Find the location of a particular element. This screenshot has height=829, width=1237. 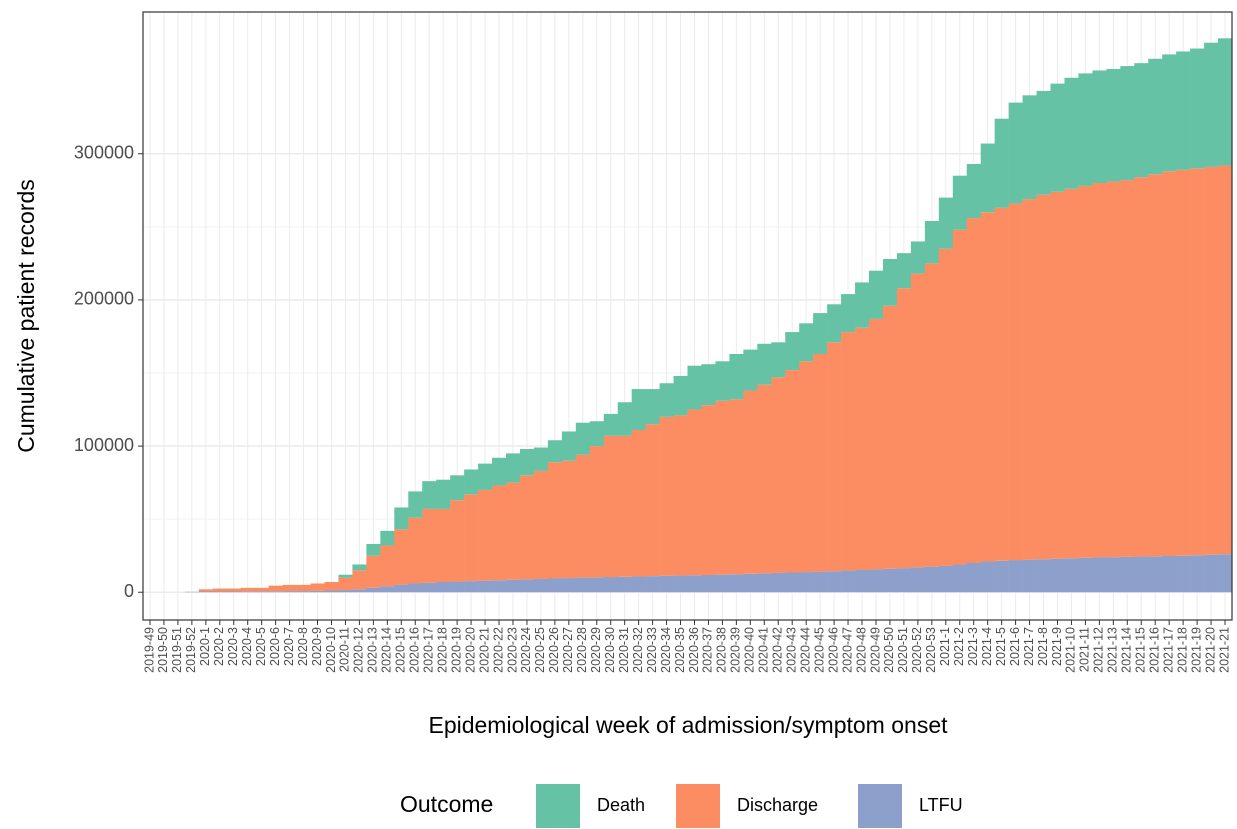

x-tick-label: 2020-12 is located at coordinates (359, 650).